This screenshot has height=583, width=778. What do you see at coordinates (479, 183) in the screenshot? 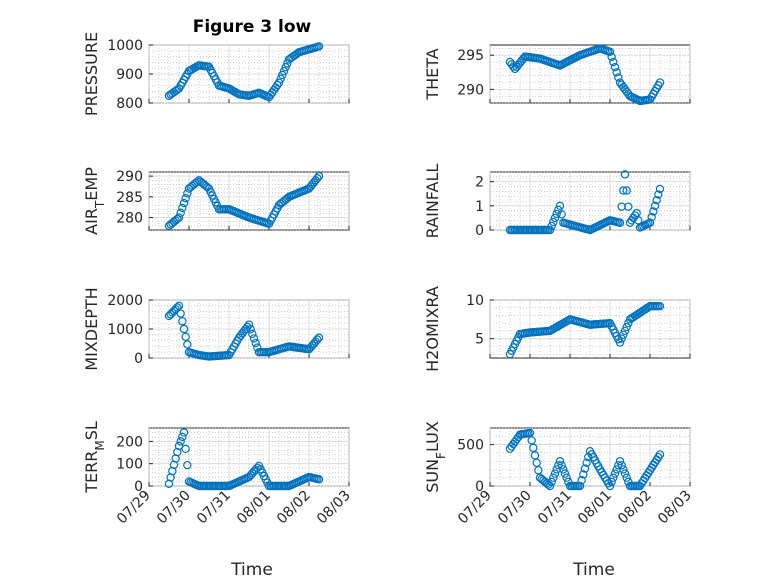
I see `y-tick-label: 2` at bounding box center [479, 183].